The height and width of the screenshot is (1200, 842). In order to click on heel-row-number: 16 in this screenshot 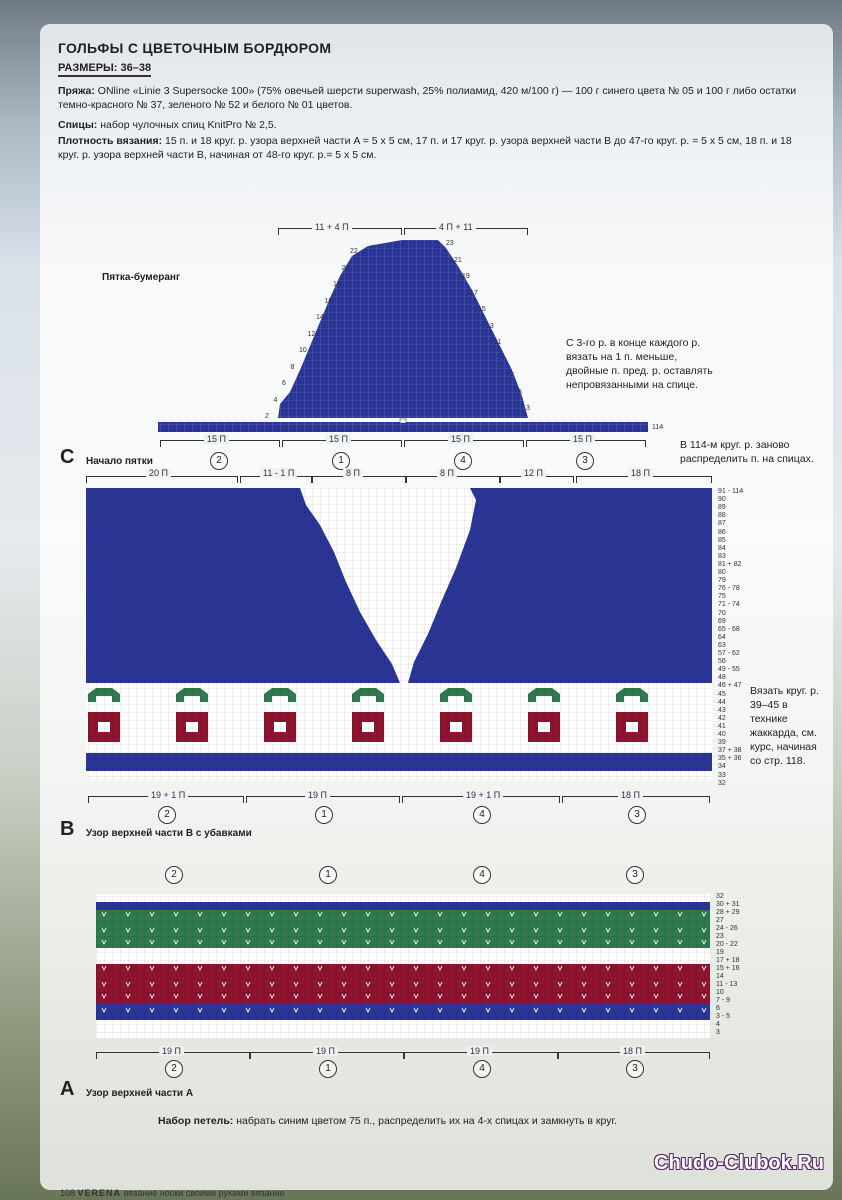, I will do `click(328, 301)`.